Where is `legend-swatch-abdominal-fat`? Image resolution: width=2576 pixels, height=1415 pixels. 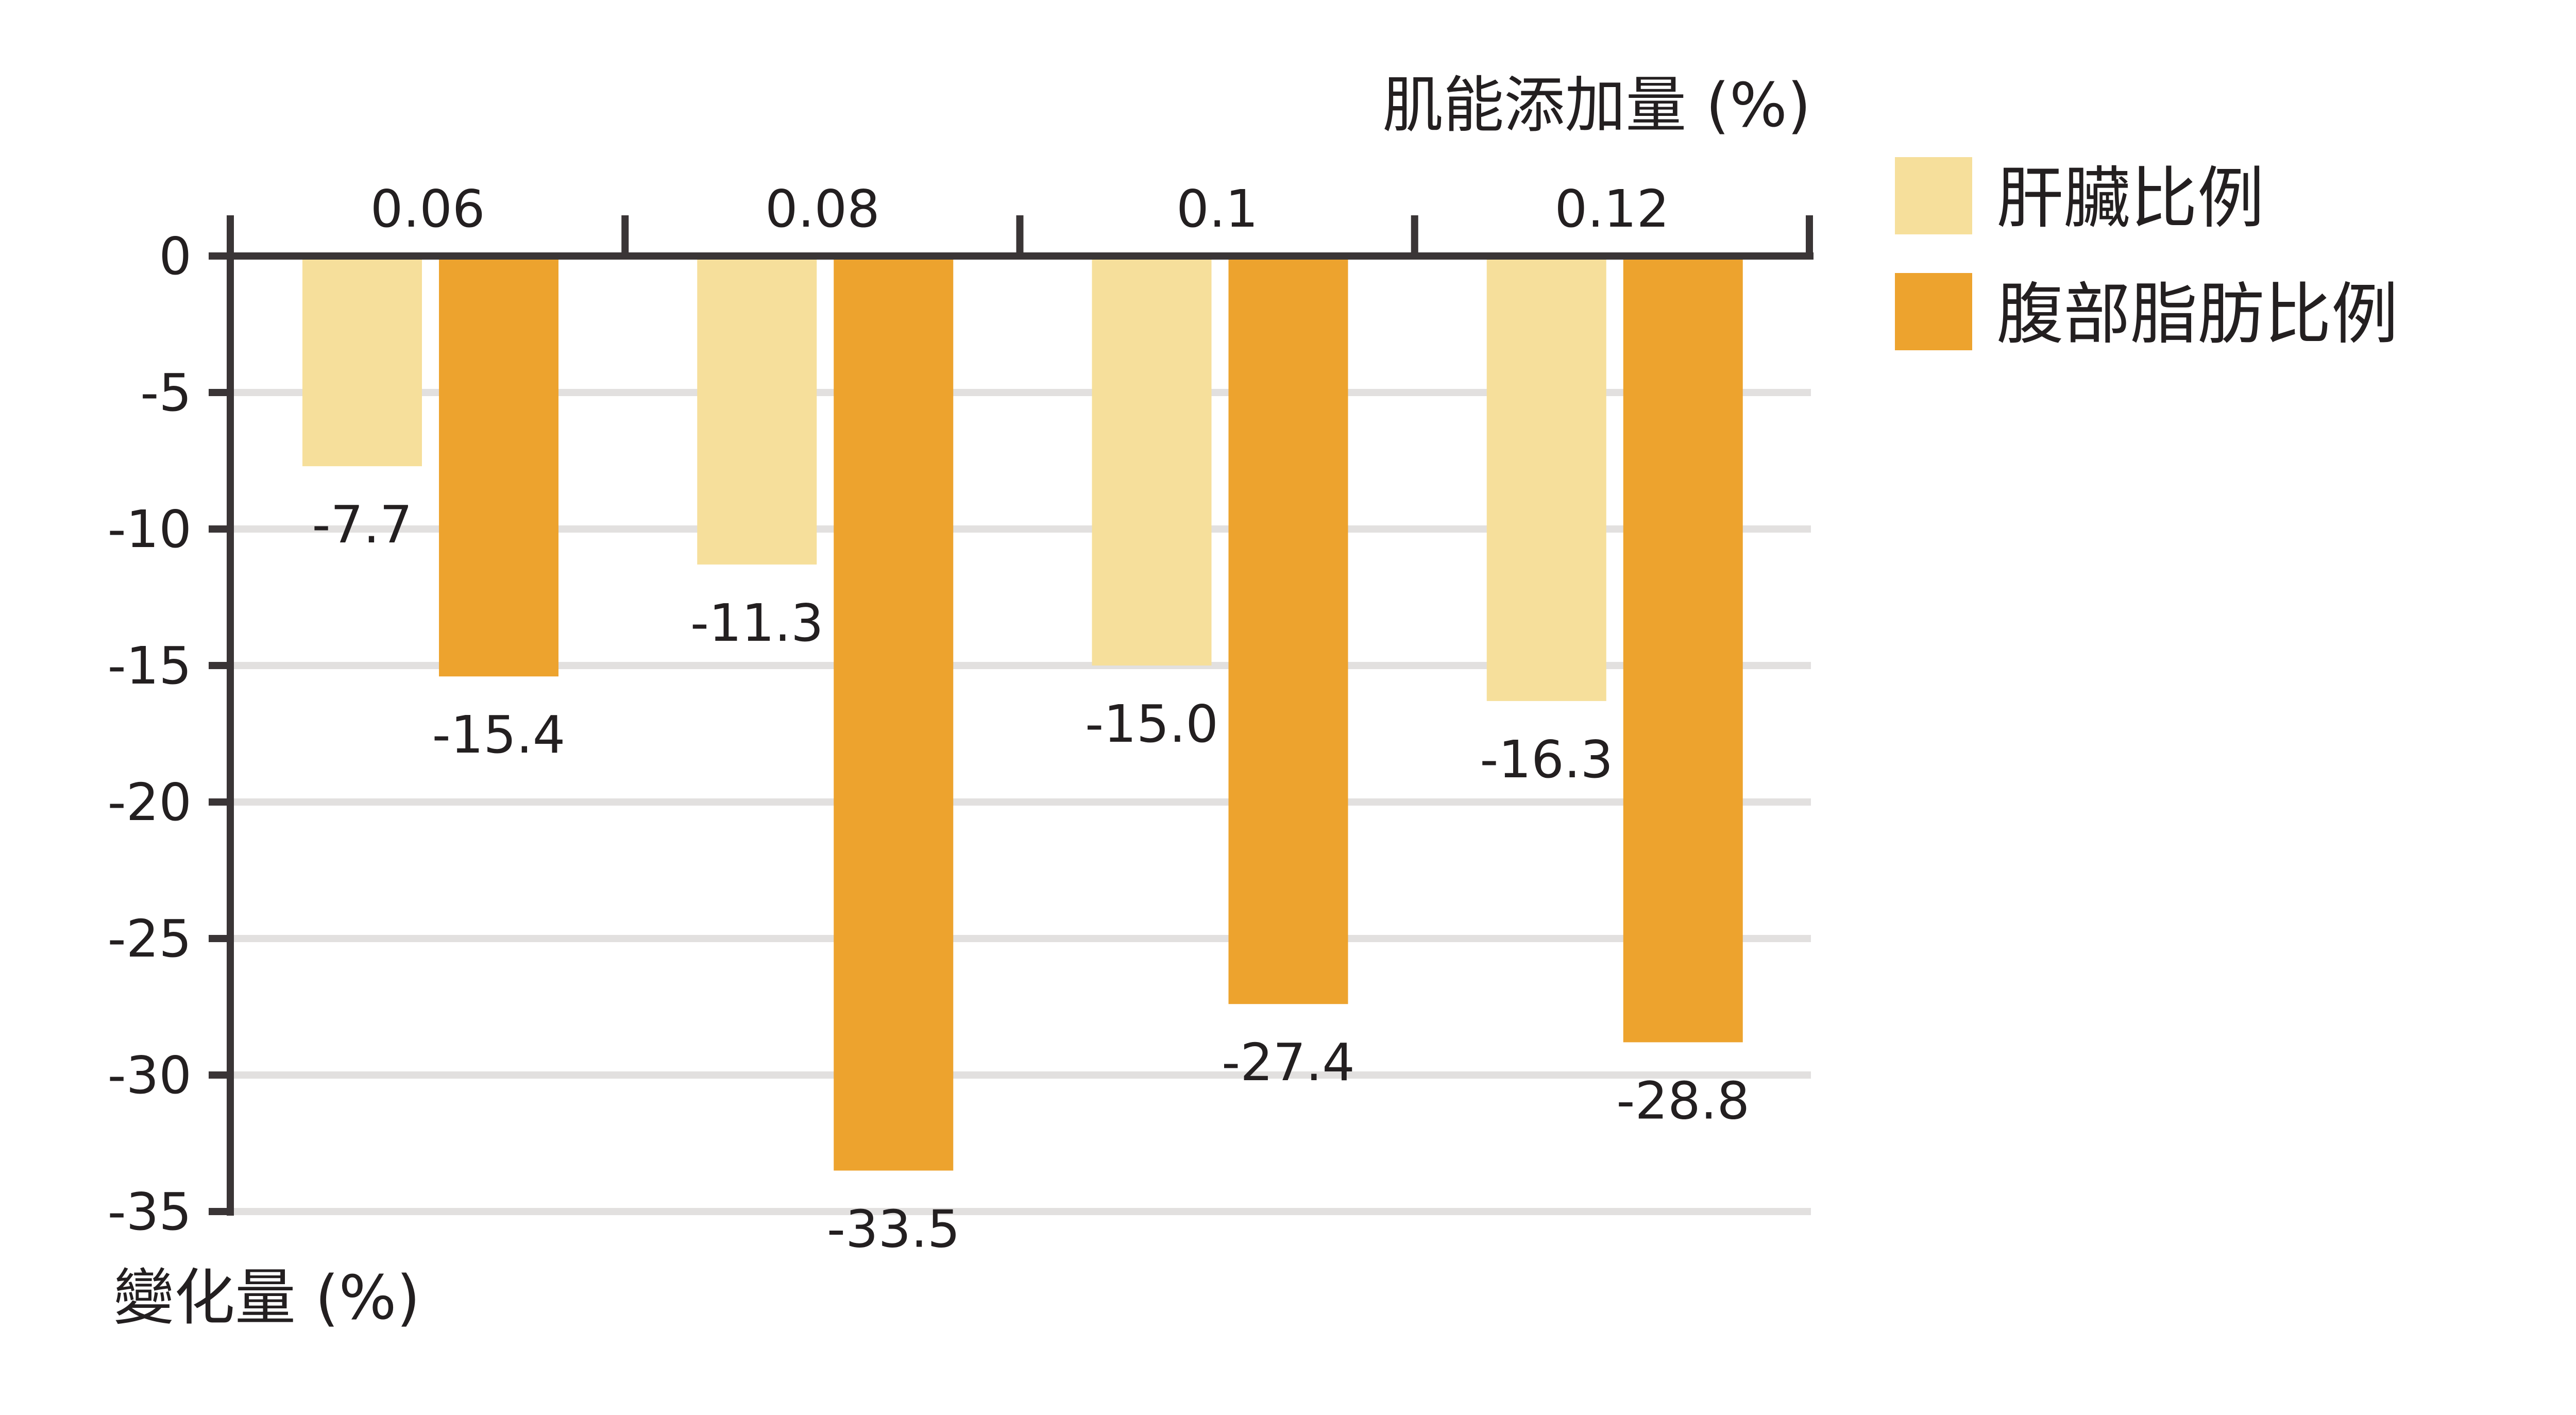 legend-swatch-abdominal-fat is located at coordinates (1934, 311).